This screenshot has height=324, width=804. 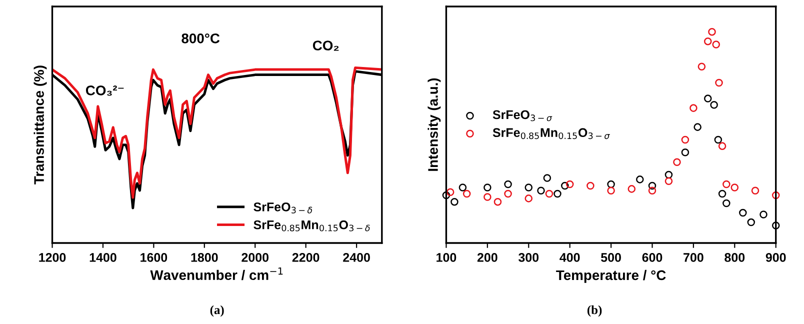 What do you see at coordinates (652, 257) in the screenshot?
I see `x-tick-label: 600` at bounding box center [652, 257].